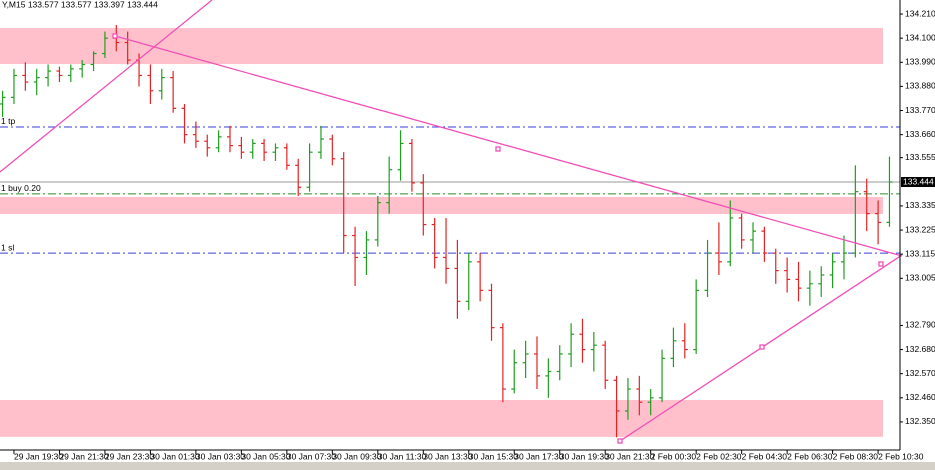 The width and height of the screenshot is (935, 470). I want to click on x-tick-label: 30 Jan 07:30, so click(311, 456).